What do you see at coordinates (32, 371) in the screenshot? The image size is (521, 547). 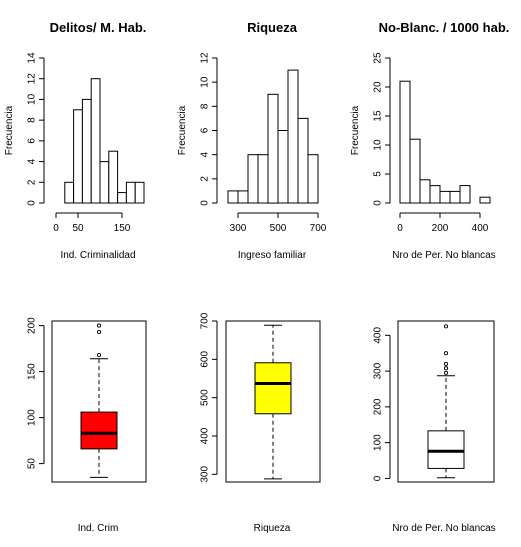 I see `y-tick-label: 150` at bounding box center [32, 371].